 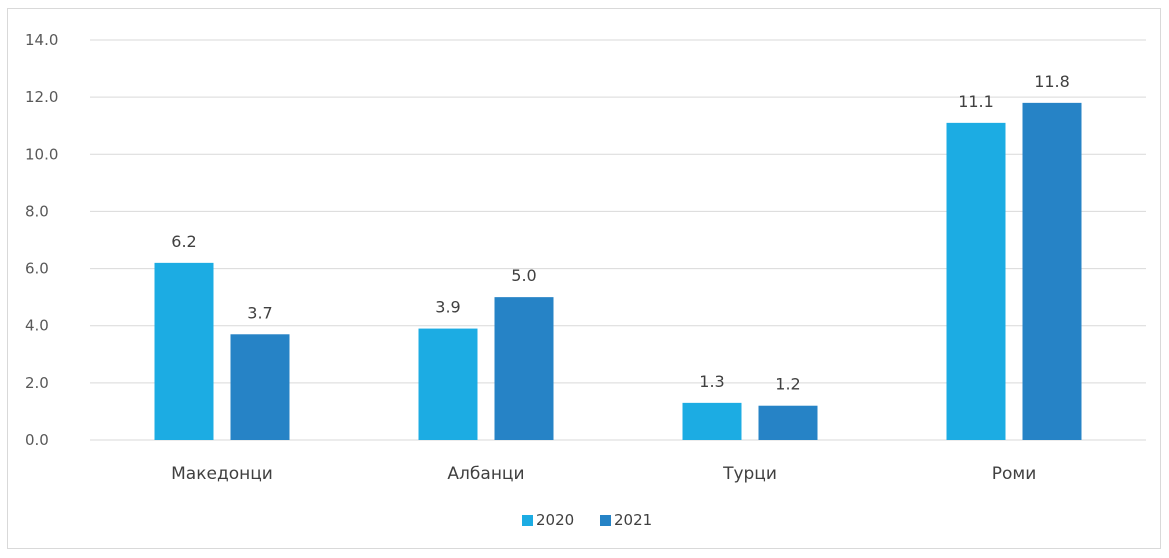 What do you see at coordinates (749, 474) in the screenshot?
I see `x-category-label: Турци` at bounding box center [749, 474].